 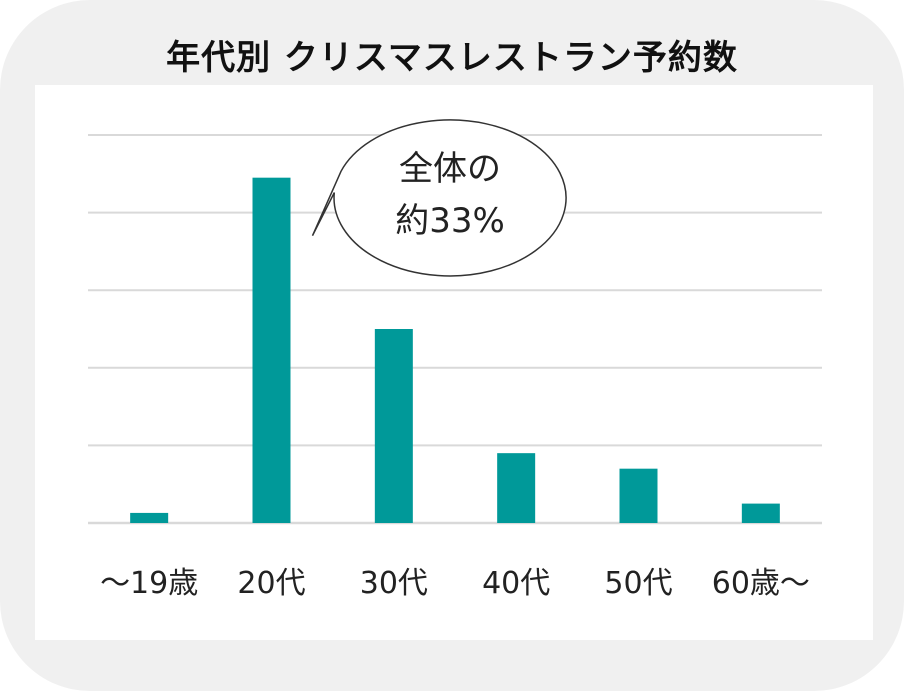 I want to click on callout: 全体の 約33%, so click(x=439, y=198).